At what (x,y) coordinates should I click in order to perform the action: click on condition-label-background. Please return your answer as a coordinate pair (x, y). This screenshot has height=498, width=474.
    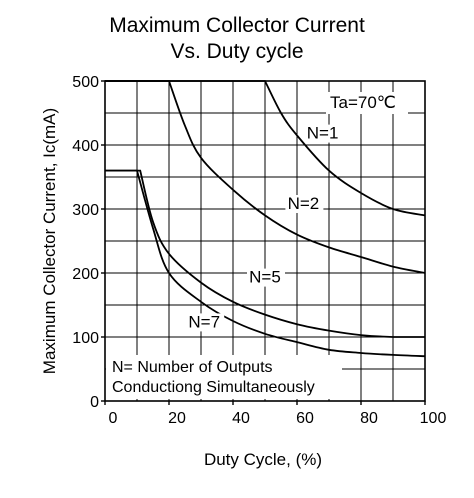
    Looking at the image, I should click on (367, 103).